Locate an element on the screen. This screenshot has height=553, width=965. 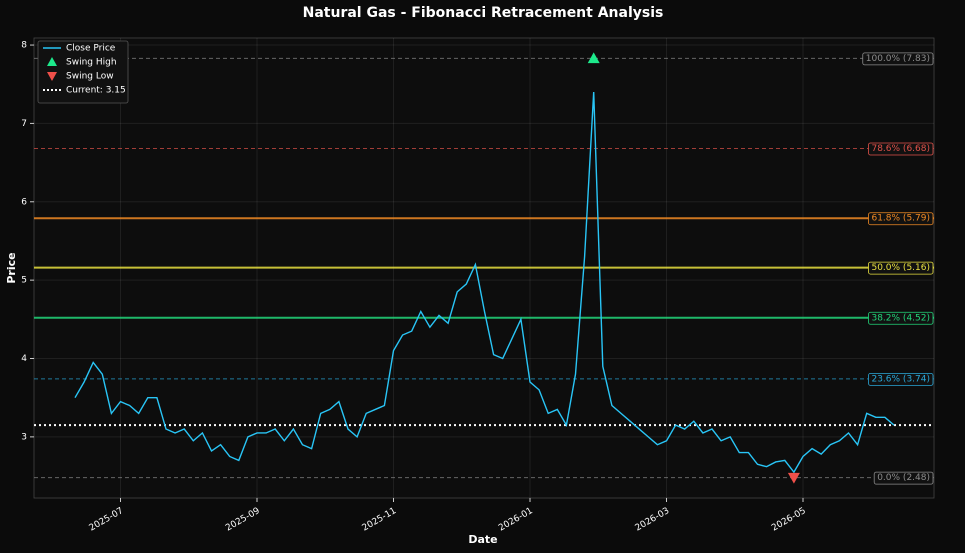
y-tick-label: 6 is located at coordinates (24, 202).